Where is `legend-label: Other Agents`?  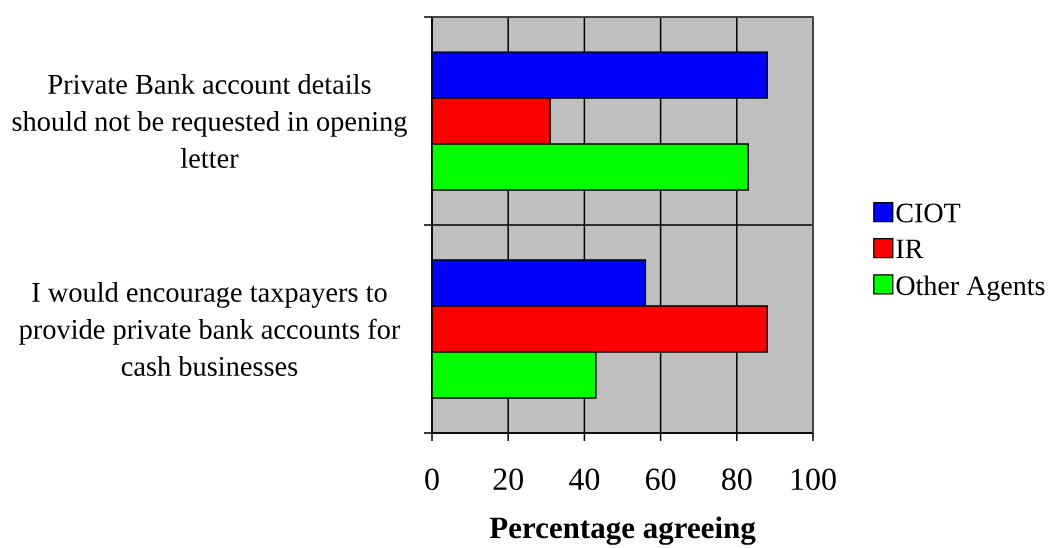 legend-label: Other Agents is located at coordinates (970, 288).